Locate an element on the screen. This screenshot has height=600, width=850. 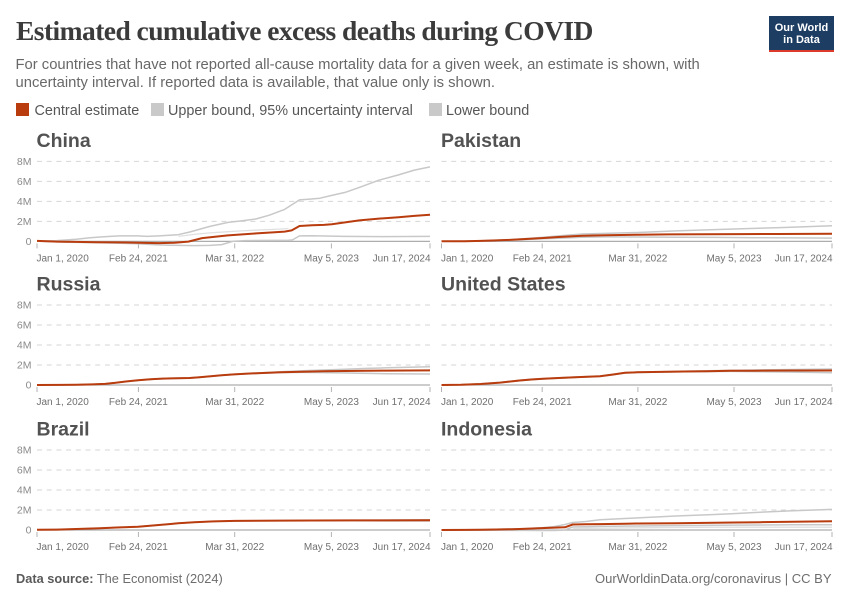
svg-text: Indonesia is located at coordinates (486, 430).